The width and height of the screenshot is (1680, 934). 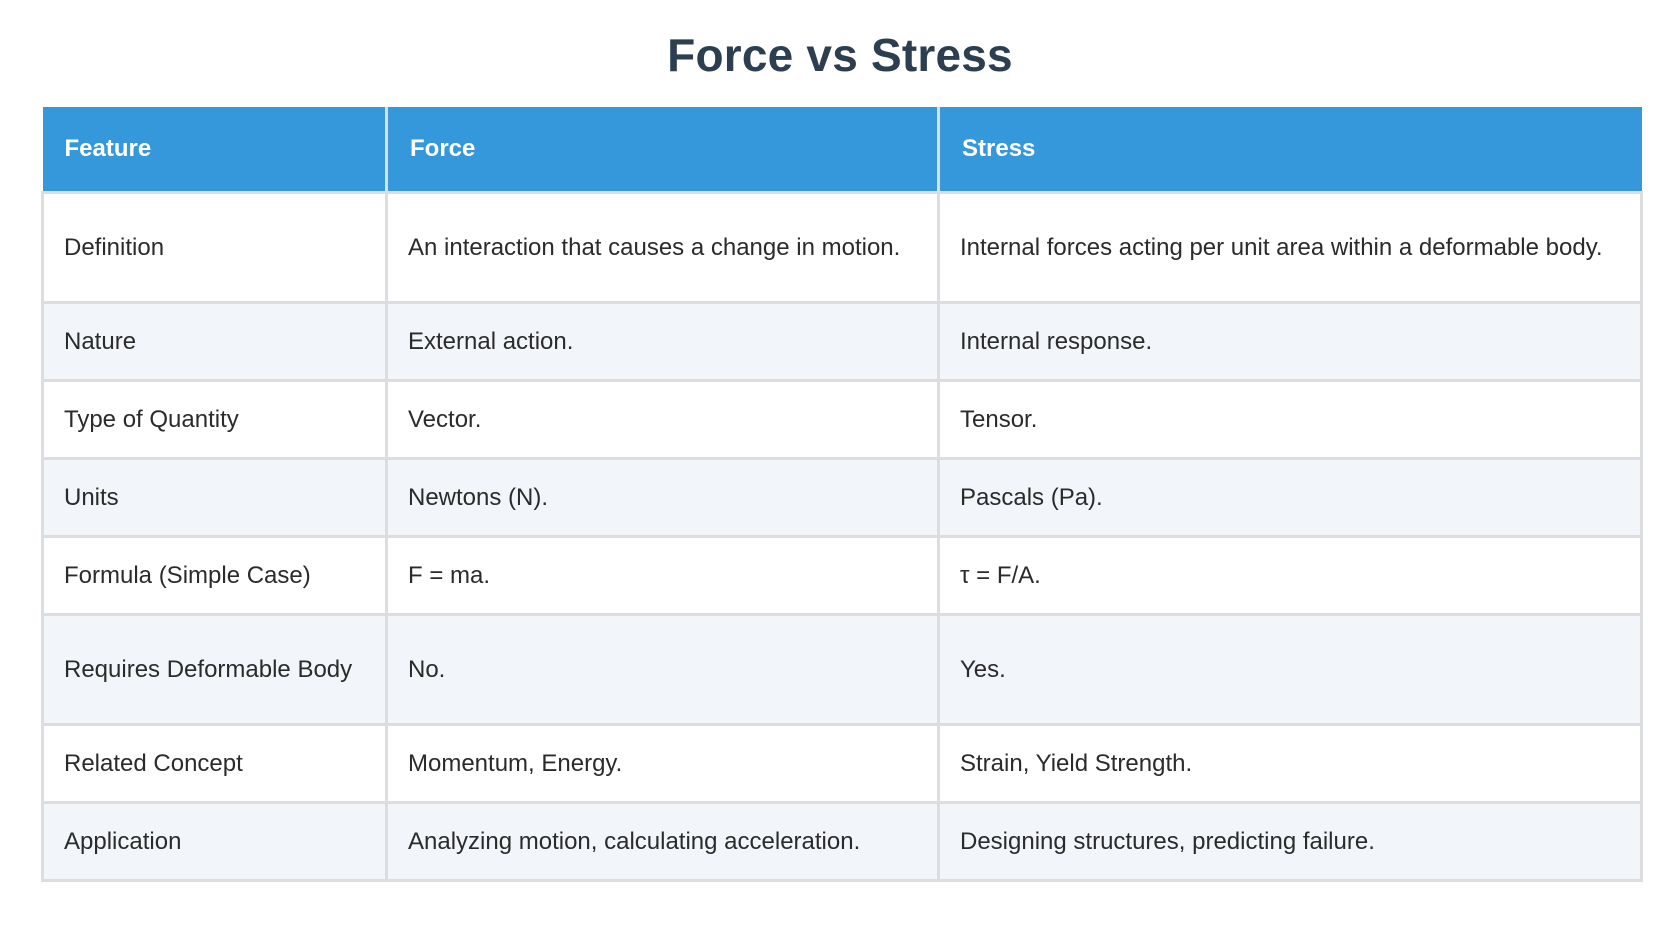 What do you see at coordinates (215, 150) in the screenshot?
I see `column-header-feature: Feature` at bounding box center [215, 150].